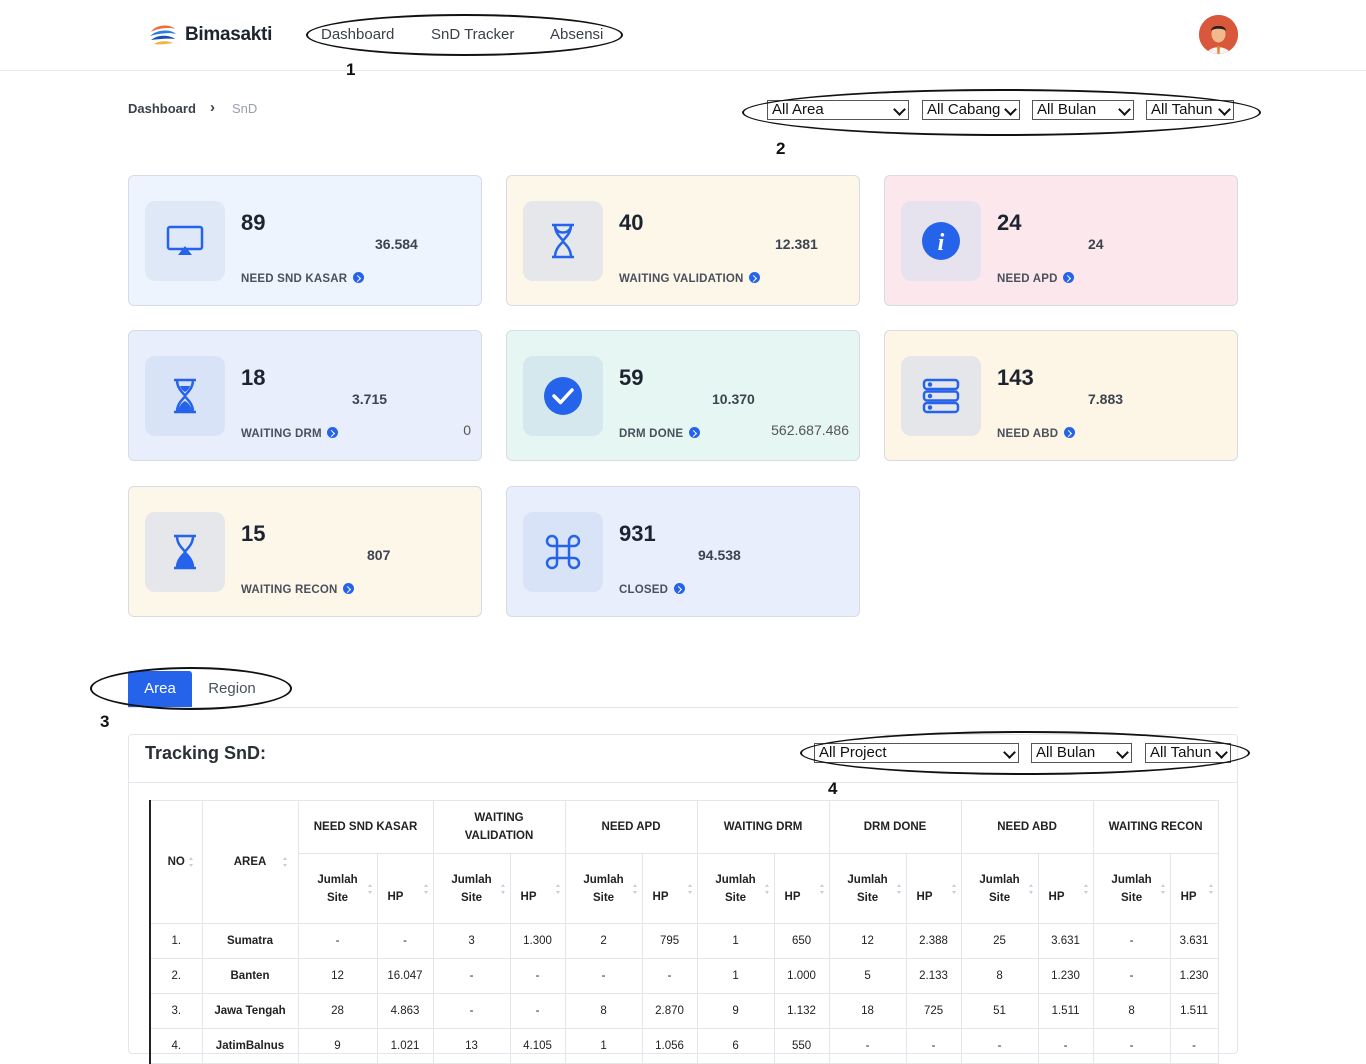 The image size is (1366, 1064). I want to click on card-link: WAITING RECON, so click(297, 589).